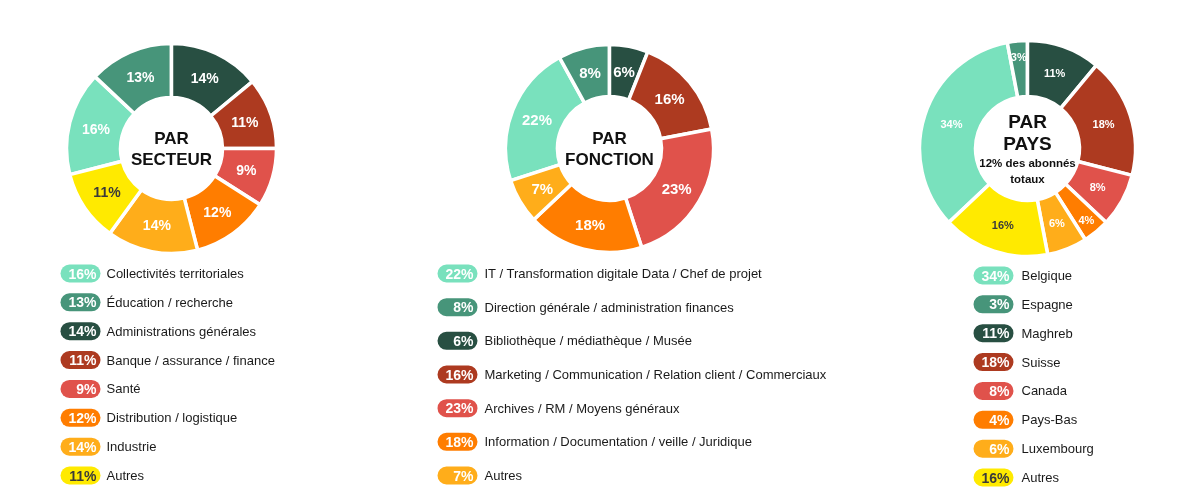 Image resolution: width=1200 pixels, height=500 pixels. I want to click on legend-label: Direction générale / administration finances, so click(609, 307).